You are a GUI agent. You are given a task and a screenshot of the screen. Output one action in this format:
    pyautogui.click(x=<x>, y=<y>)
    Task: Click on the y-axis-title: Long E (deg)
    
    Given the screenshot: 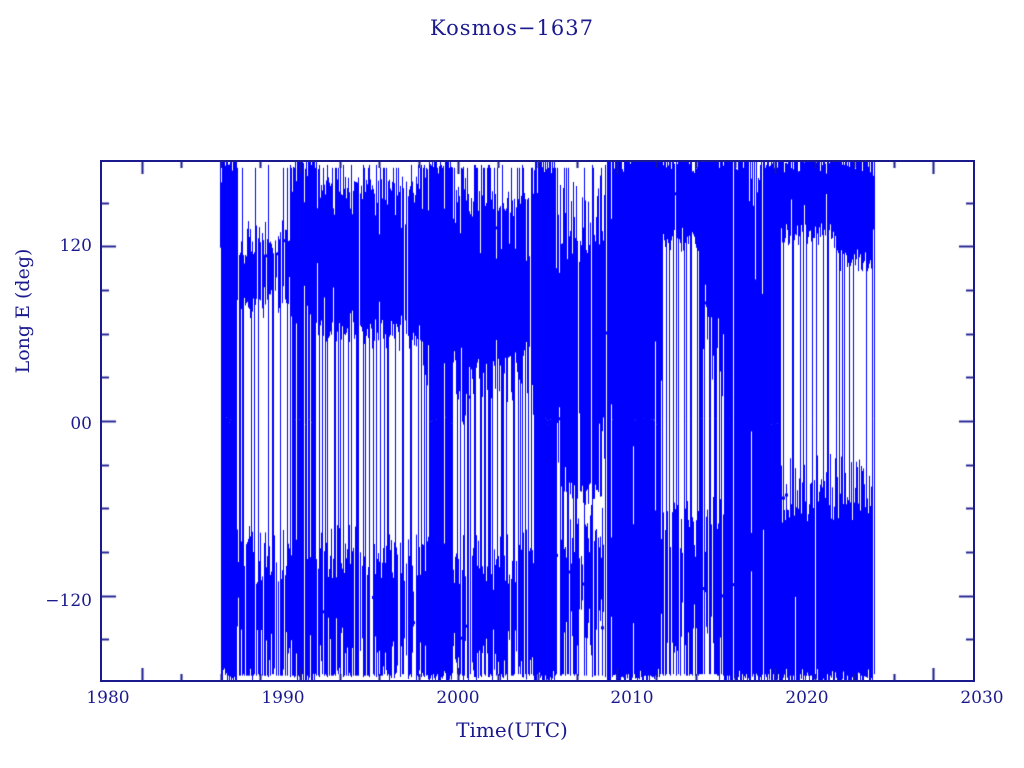 What is the action you would take?
    pyautogui.click(x=23, y=311)
    